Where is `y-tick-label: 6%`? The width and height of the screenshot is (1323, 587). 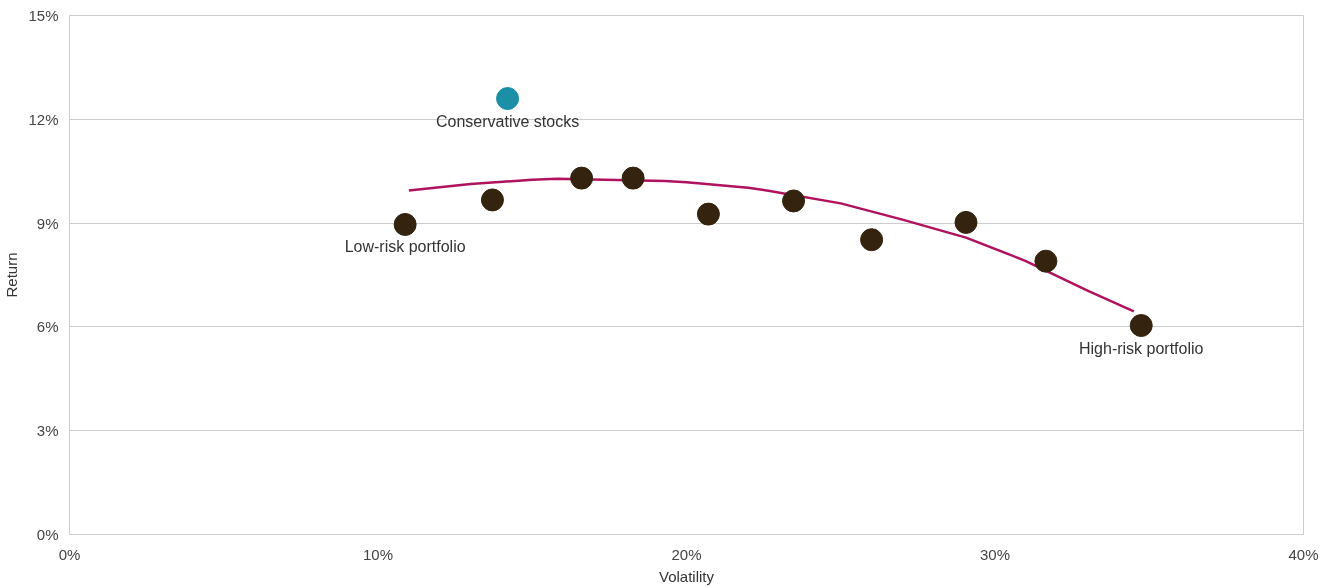
y-tick-label: 6% is located at coordinates (47, 327).